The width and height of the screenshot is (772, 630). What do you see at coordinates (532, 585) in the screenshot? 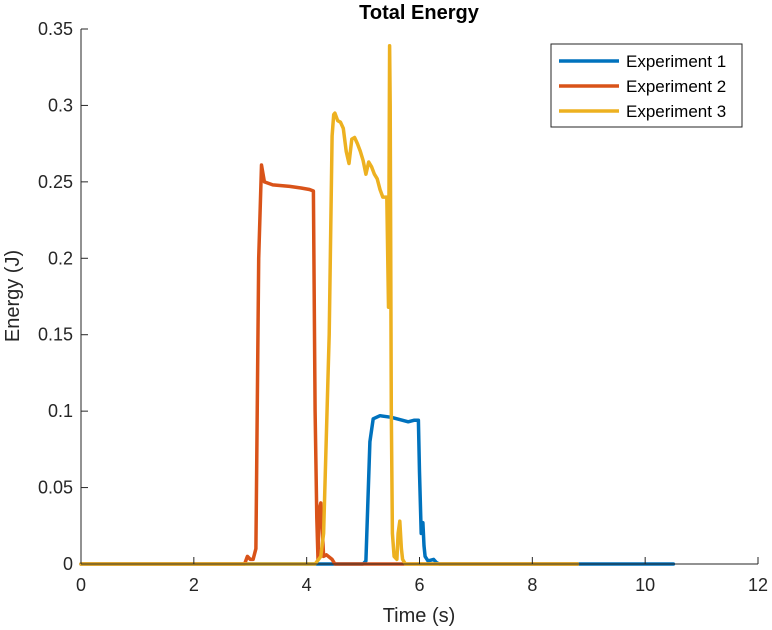
I see `x-tick-label: 8` at bounding box center [532, 585].